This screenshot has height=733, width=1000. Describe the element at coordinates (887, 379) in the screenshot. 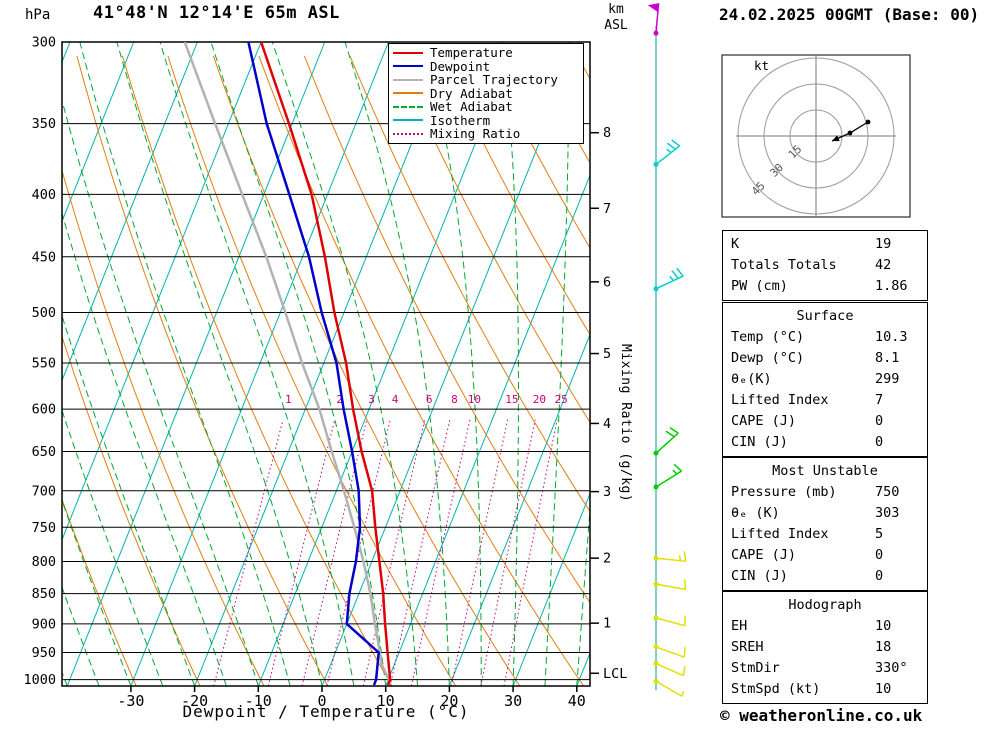

I see `table-row-value: 299` at that location.